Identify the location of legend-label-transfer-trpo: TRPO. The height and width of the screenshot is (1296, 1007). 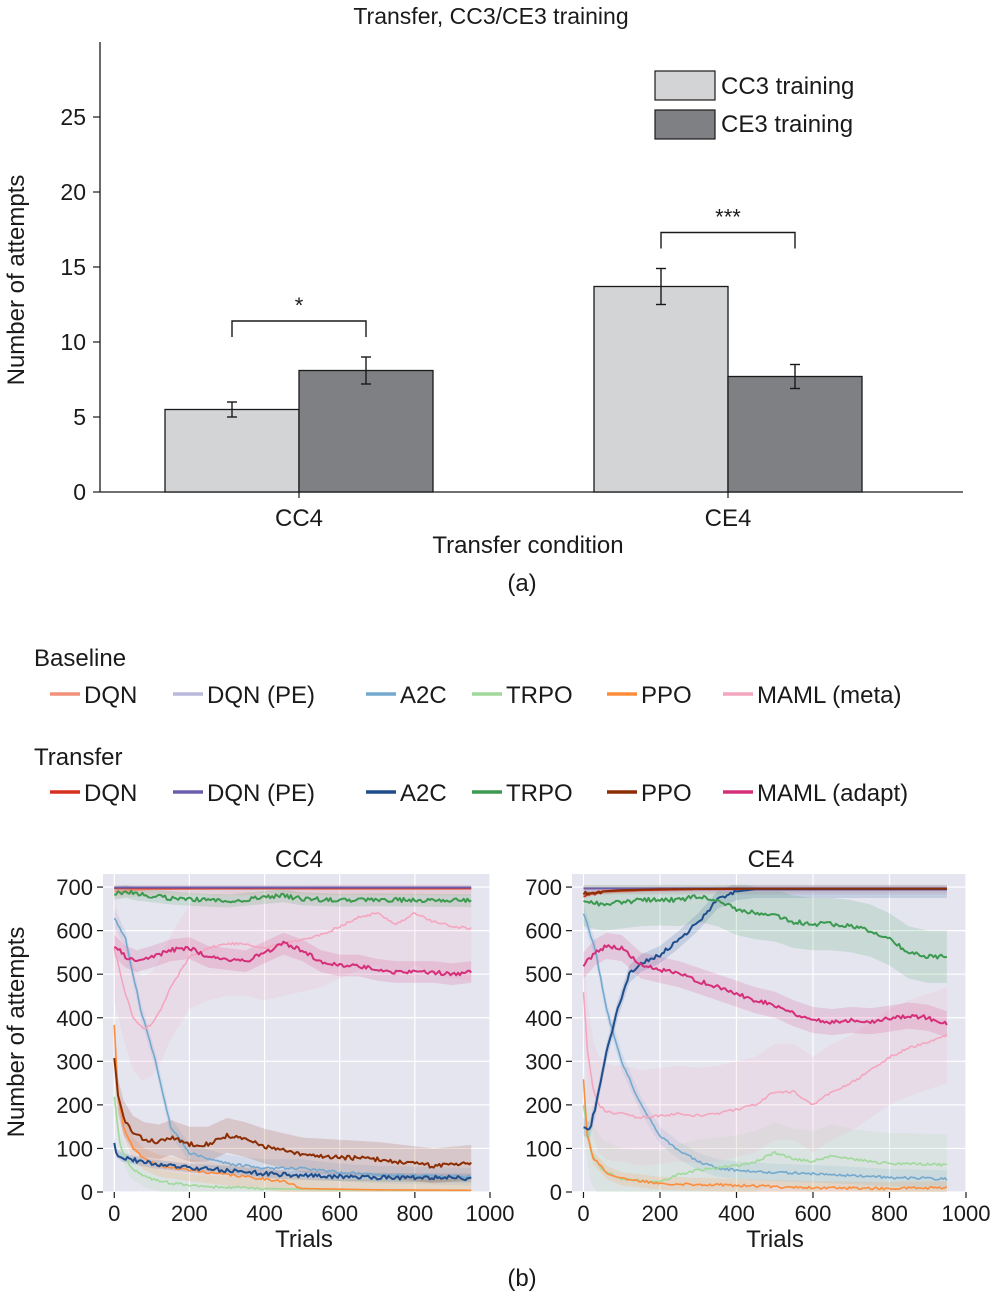
(539, 793).